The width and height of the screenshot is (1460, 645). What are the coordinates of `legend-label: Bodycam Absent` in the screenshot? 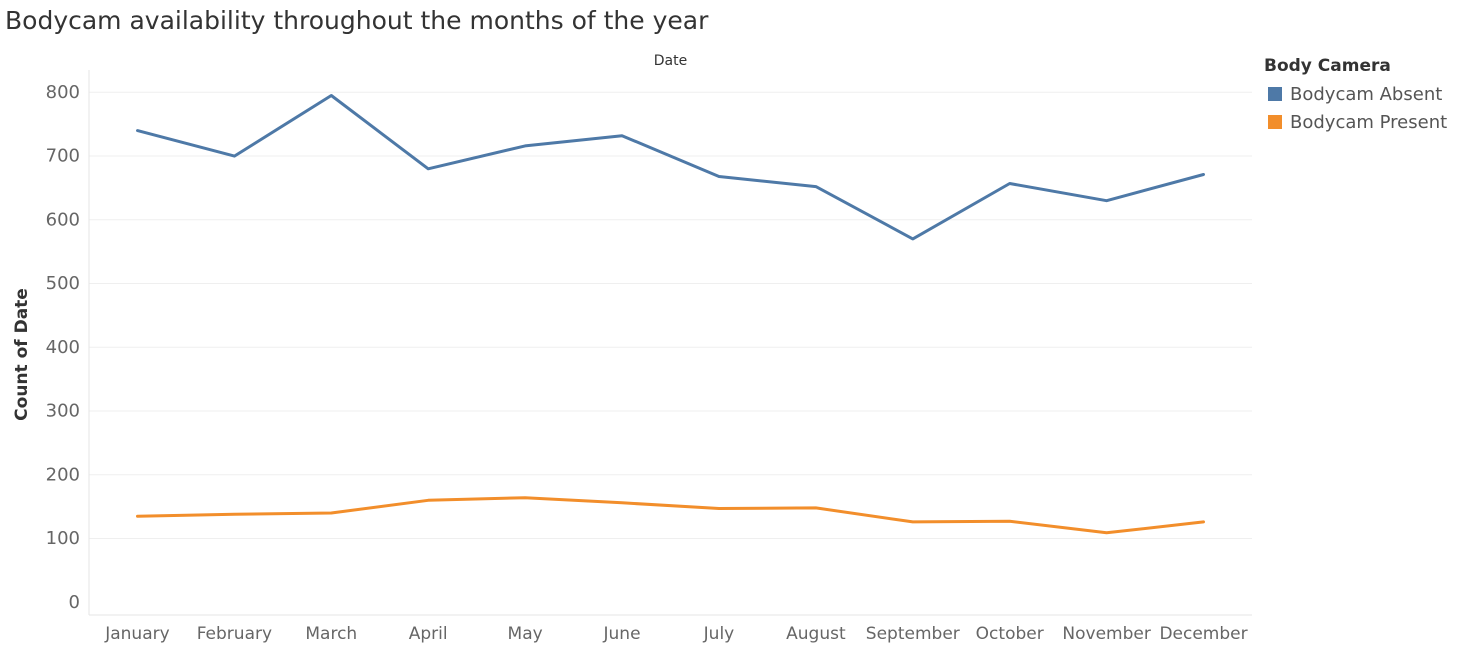 It's located at (1366, 94).